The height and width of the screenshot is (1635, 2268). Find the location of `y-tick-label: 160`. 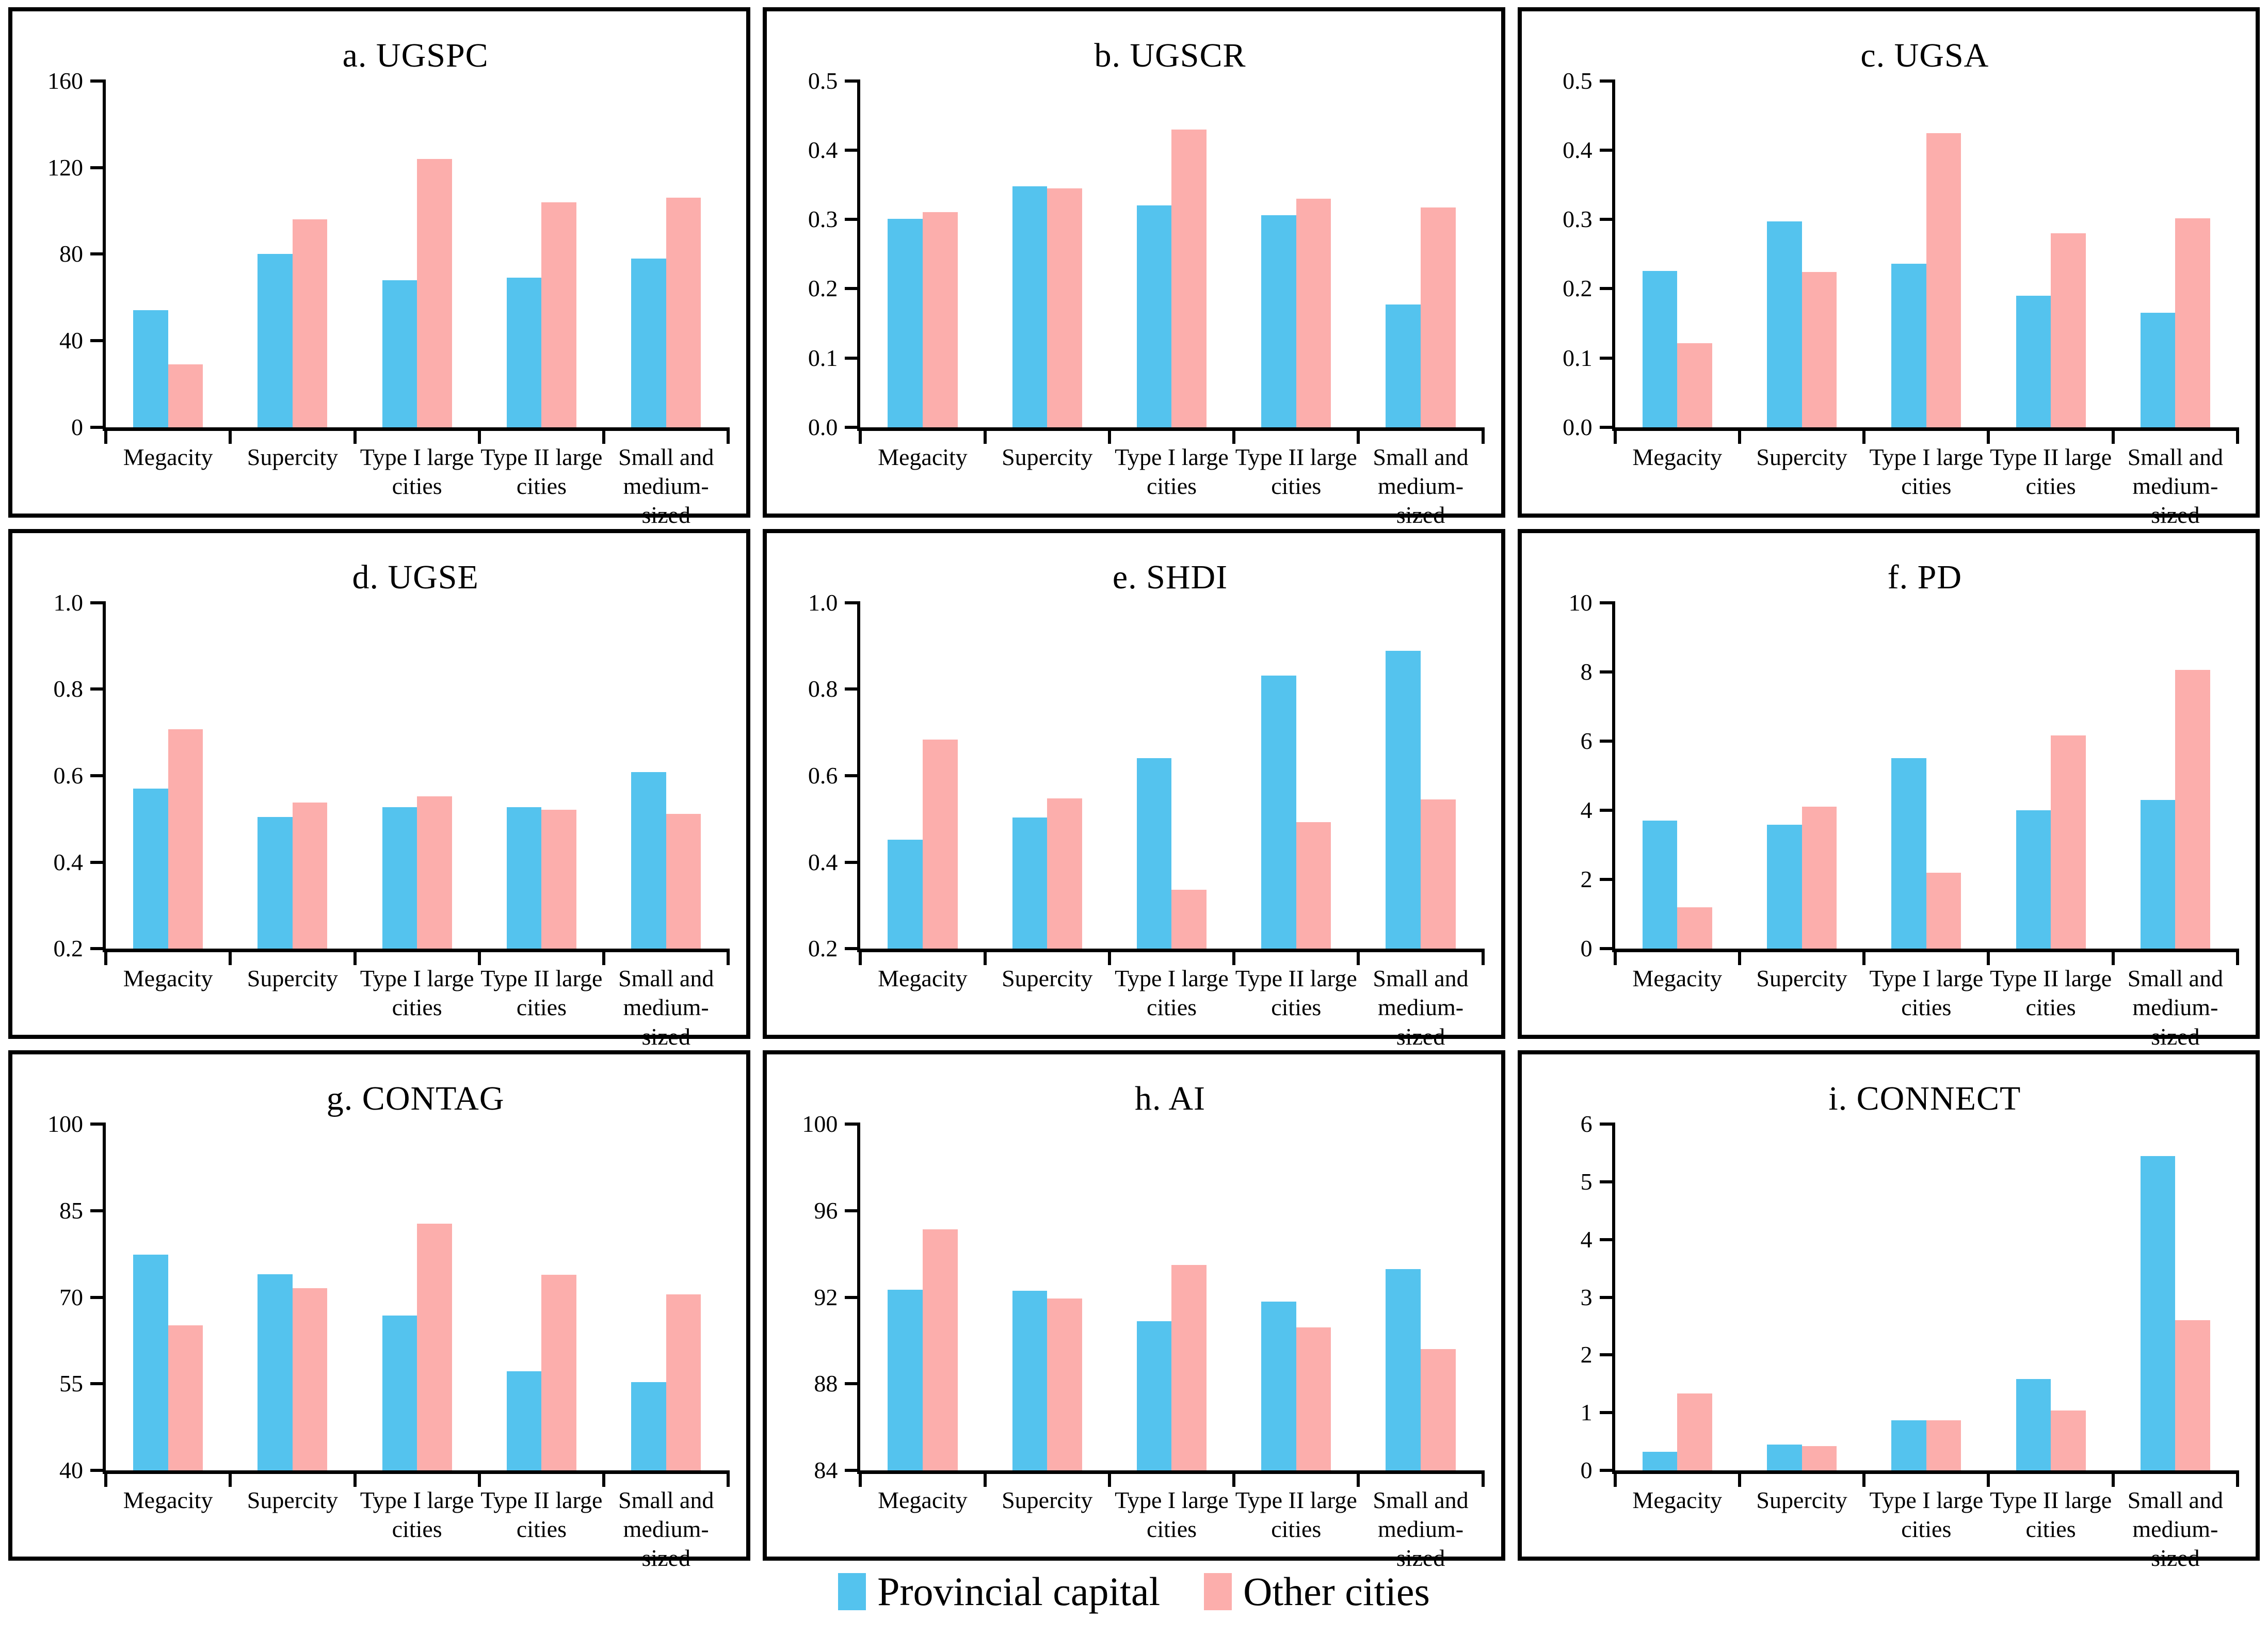

y-tick-label: 160 is located at coordinates (65, 81).